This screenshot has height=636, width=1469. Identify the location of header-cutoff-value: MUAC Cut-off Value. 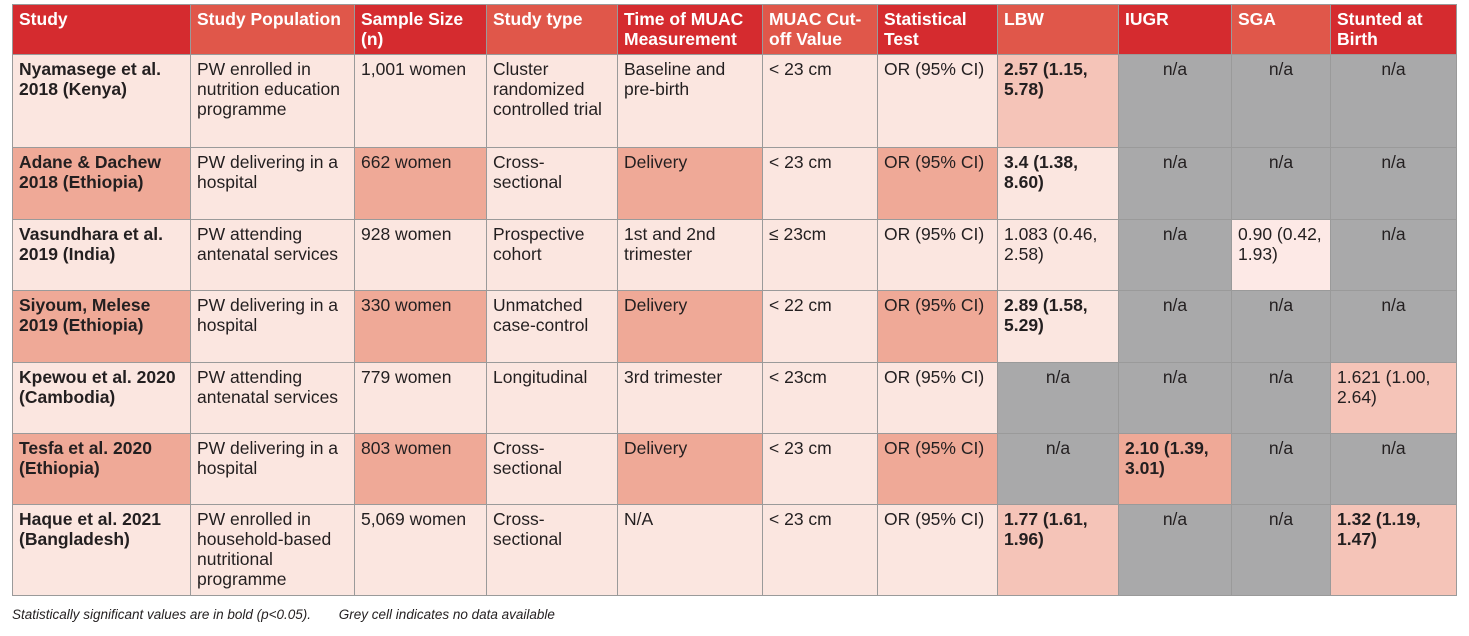
(820, 29).